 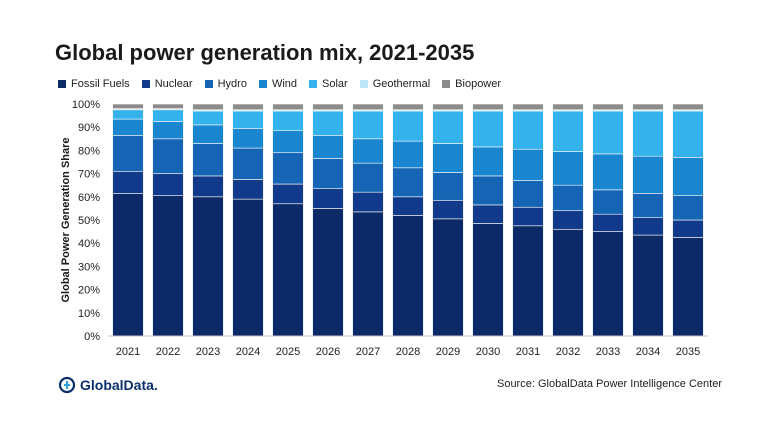 I want to click on bar-segment-fossil-fuels-2033, so click(x=608, y=284).